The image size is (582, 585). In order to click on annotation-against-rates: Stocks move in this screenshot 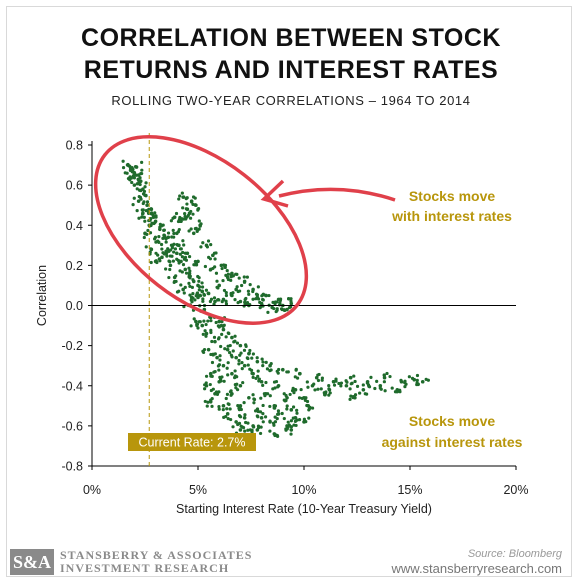, I will do `click(452, 421)`.